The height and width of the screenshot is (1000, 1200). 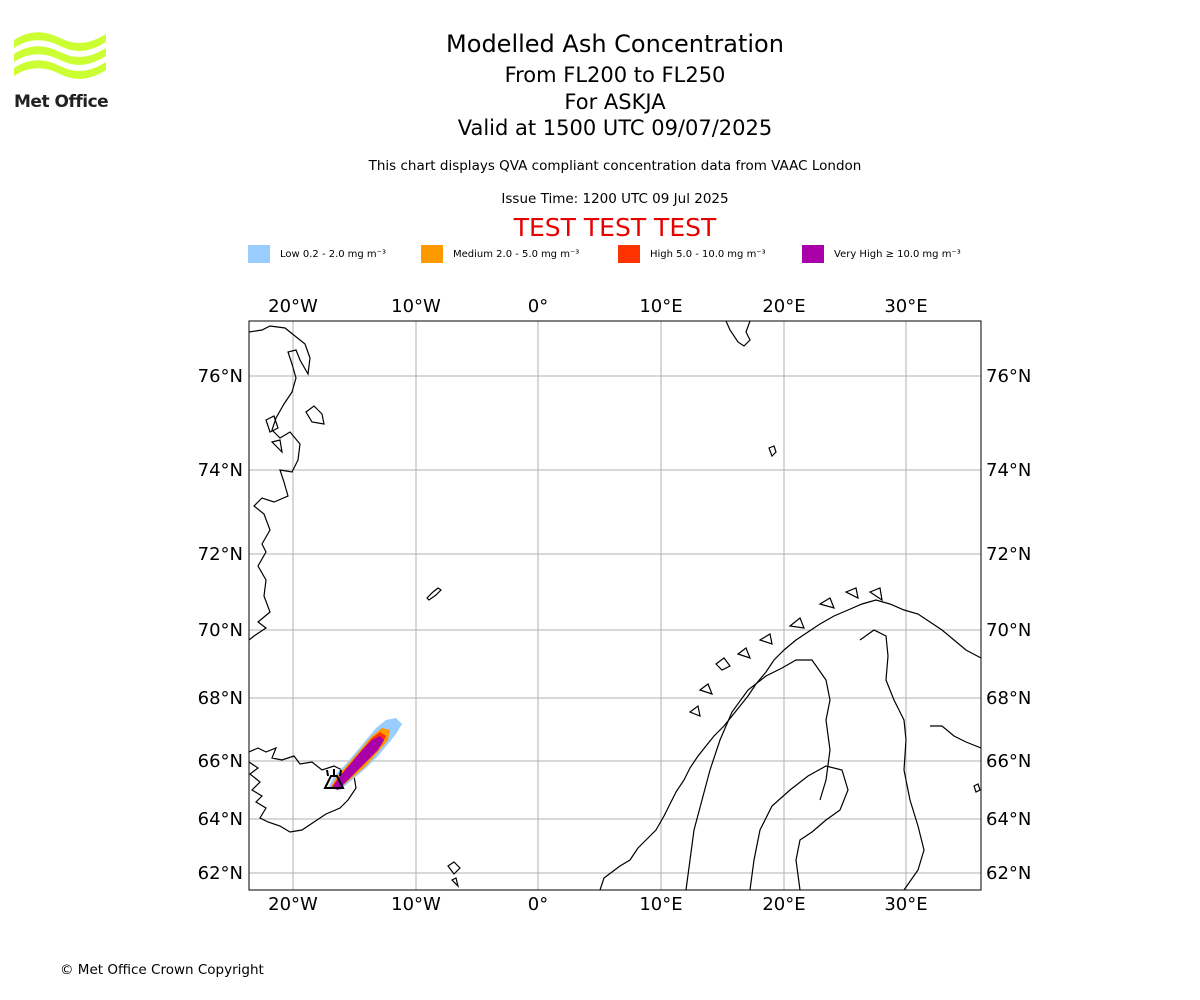 What do you see at coordinates (905, 306) in the screenshot?
I see `lon-tick-top: 30°E` at bounding box center [905, 306].